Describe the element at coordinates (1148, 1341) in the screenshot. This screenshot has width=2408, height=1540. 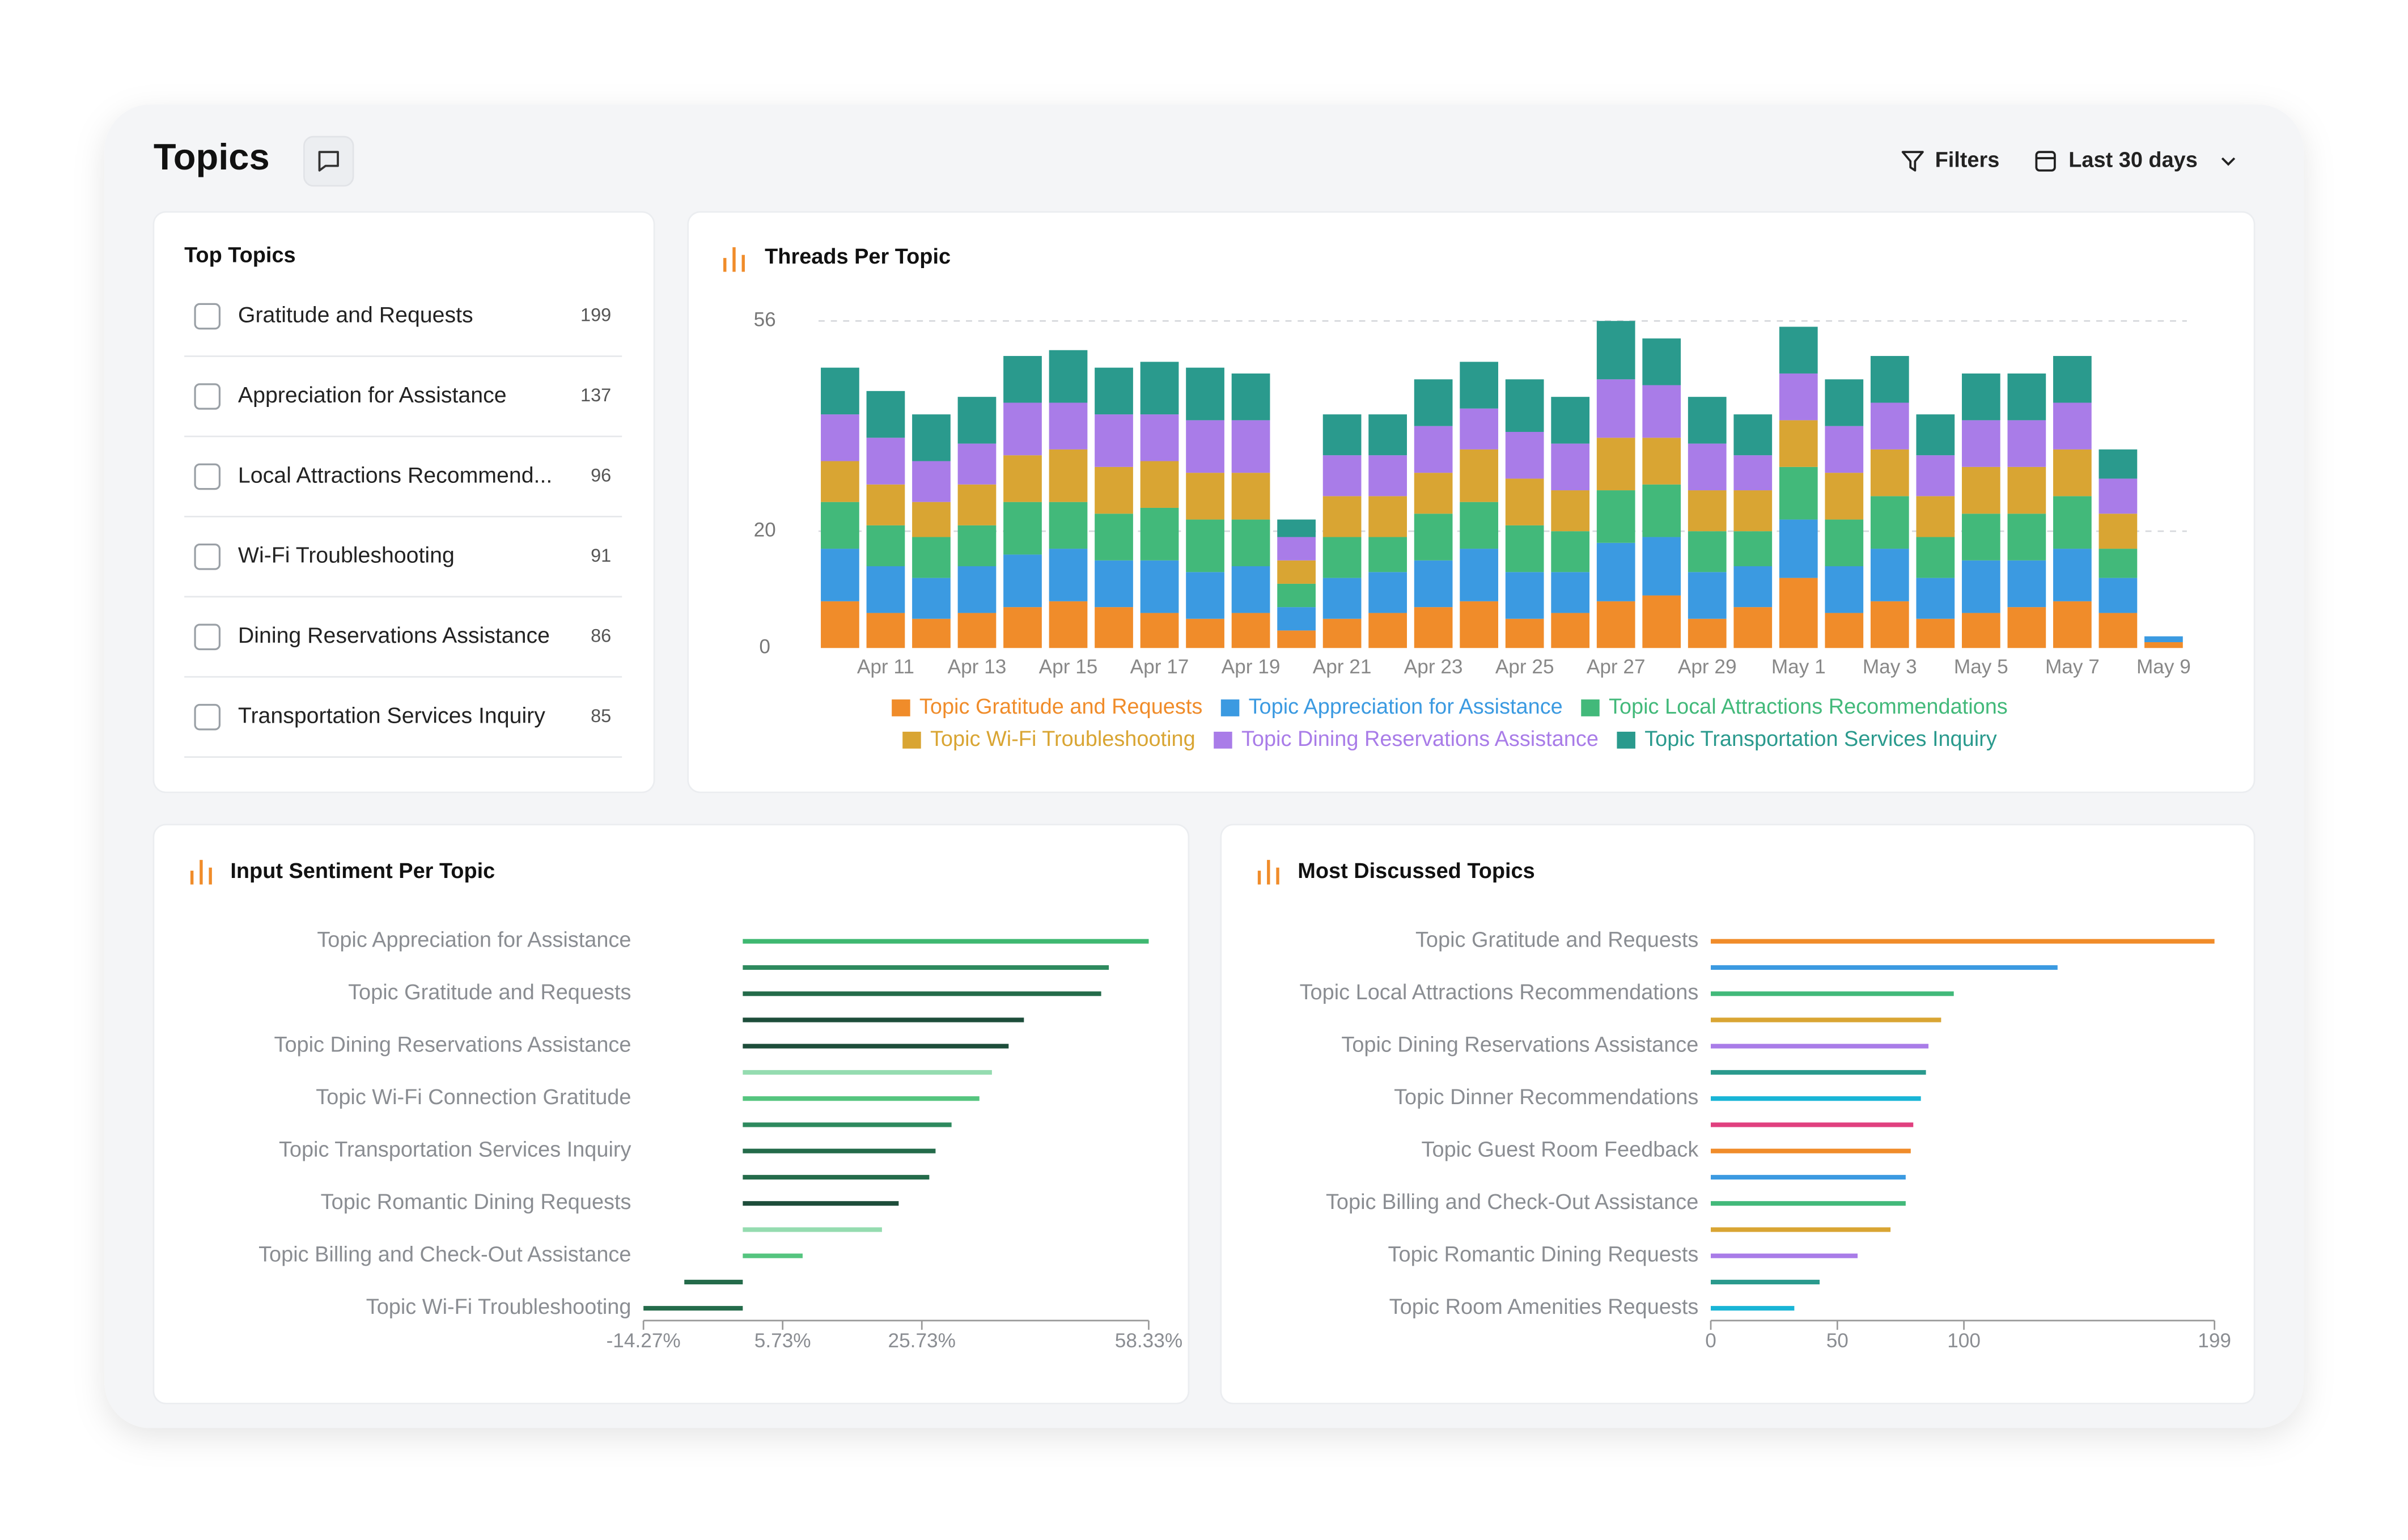
I see `x-tick-label: 58.33%` at that location.